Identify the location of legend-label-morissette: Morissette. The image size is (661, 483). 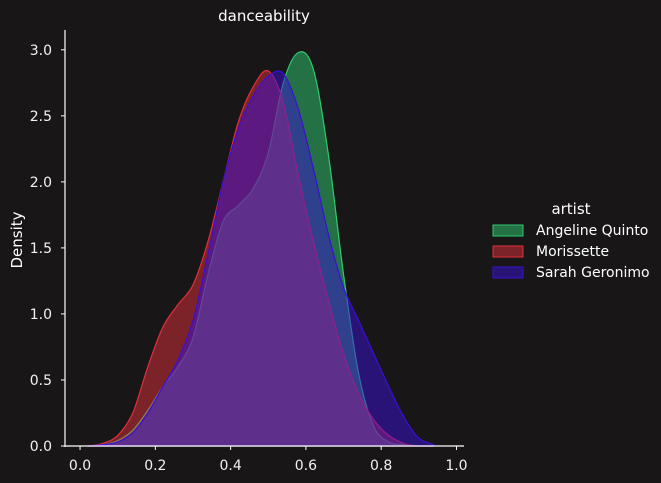
(572, 252).